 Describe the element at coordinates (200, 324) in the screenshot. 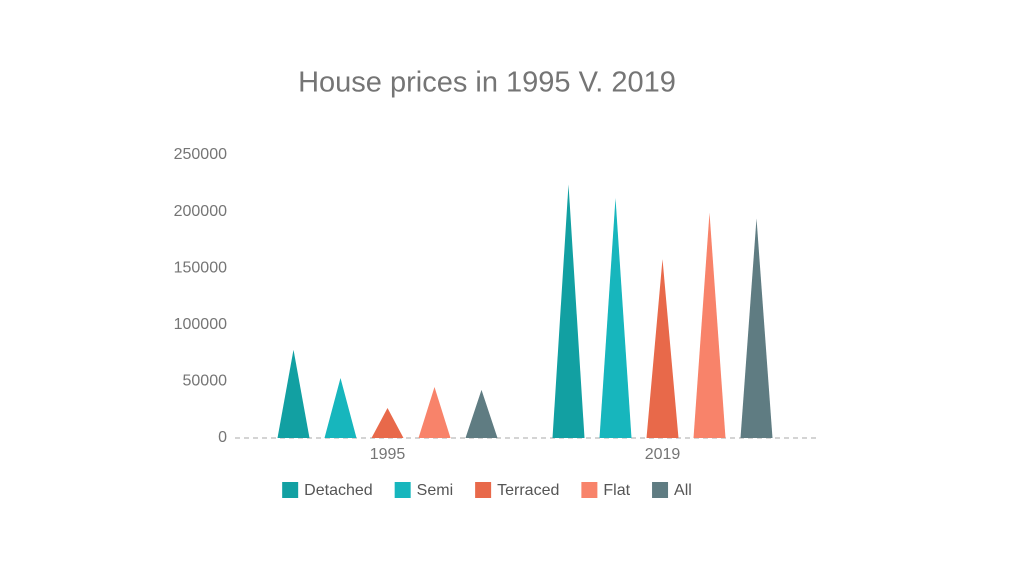

I see `y-tick-label: 100000` at that location.